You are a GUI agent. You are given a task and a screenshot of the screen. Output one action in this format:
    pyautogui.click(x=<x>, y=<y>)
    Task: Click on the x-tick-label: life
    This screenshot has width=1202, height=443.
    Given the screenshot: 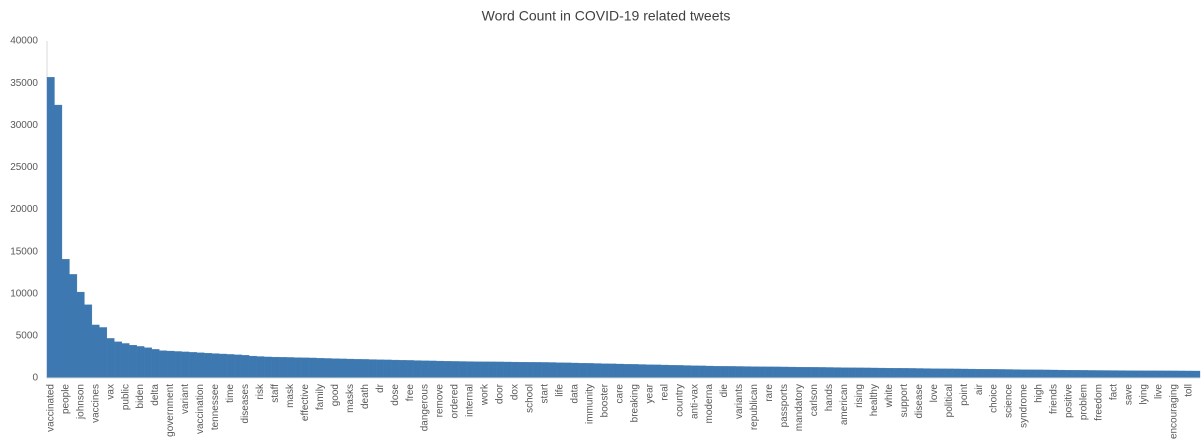 What is the action you would take?
    pyautogui.click(x=560, y=390)
    